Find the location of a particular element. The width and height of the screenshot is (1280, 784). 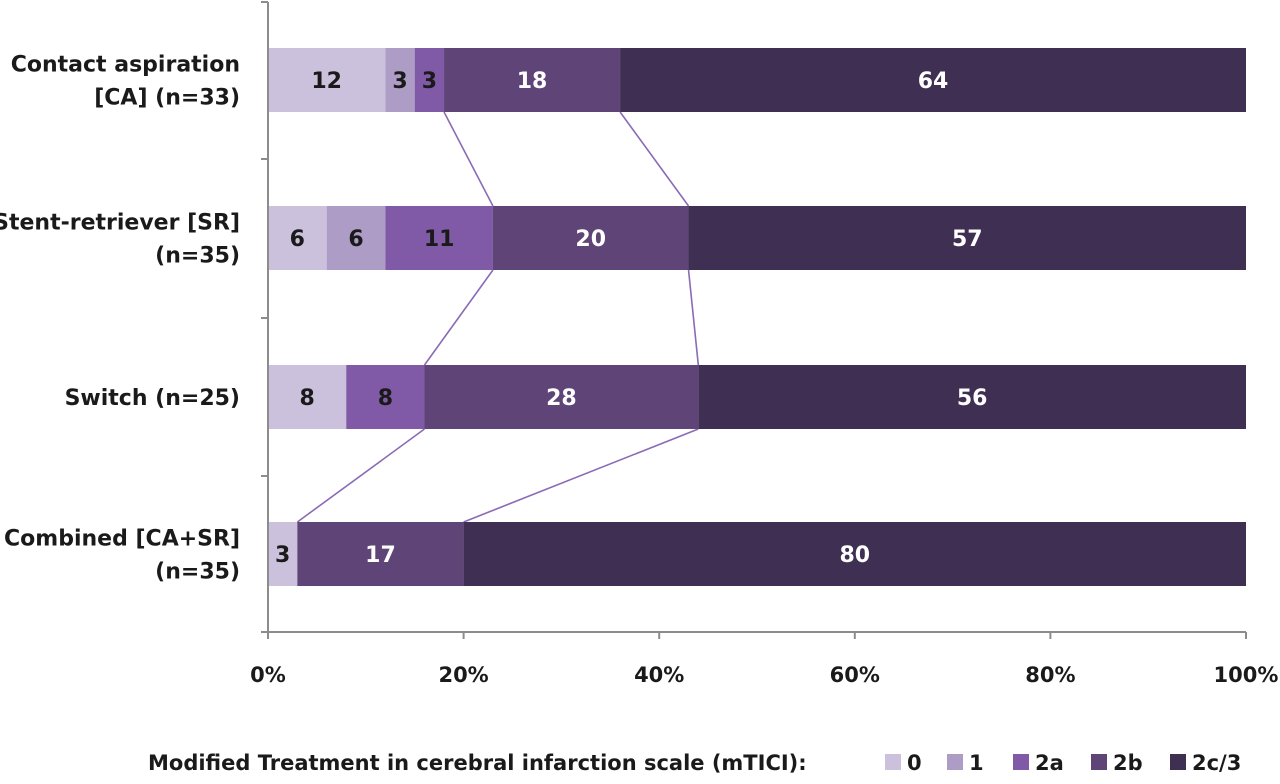

data-label-2-2: 8 is located at coordinates (385, 398).